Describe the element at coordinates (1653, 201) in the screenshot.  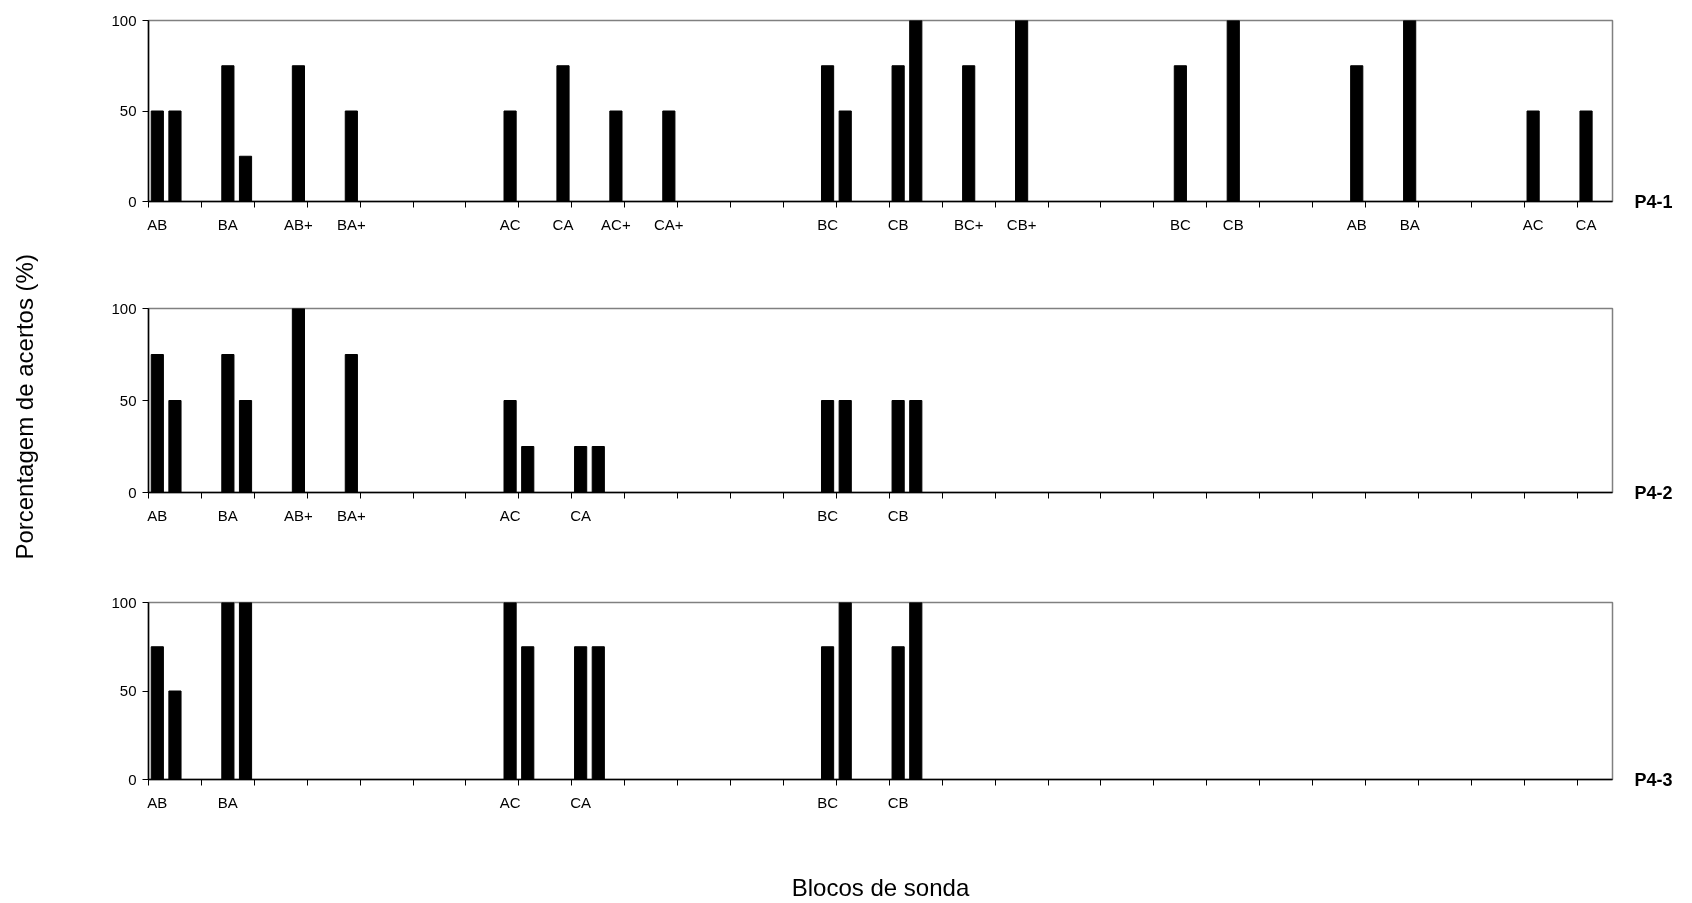
I see `text: P4-1` at that location.